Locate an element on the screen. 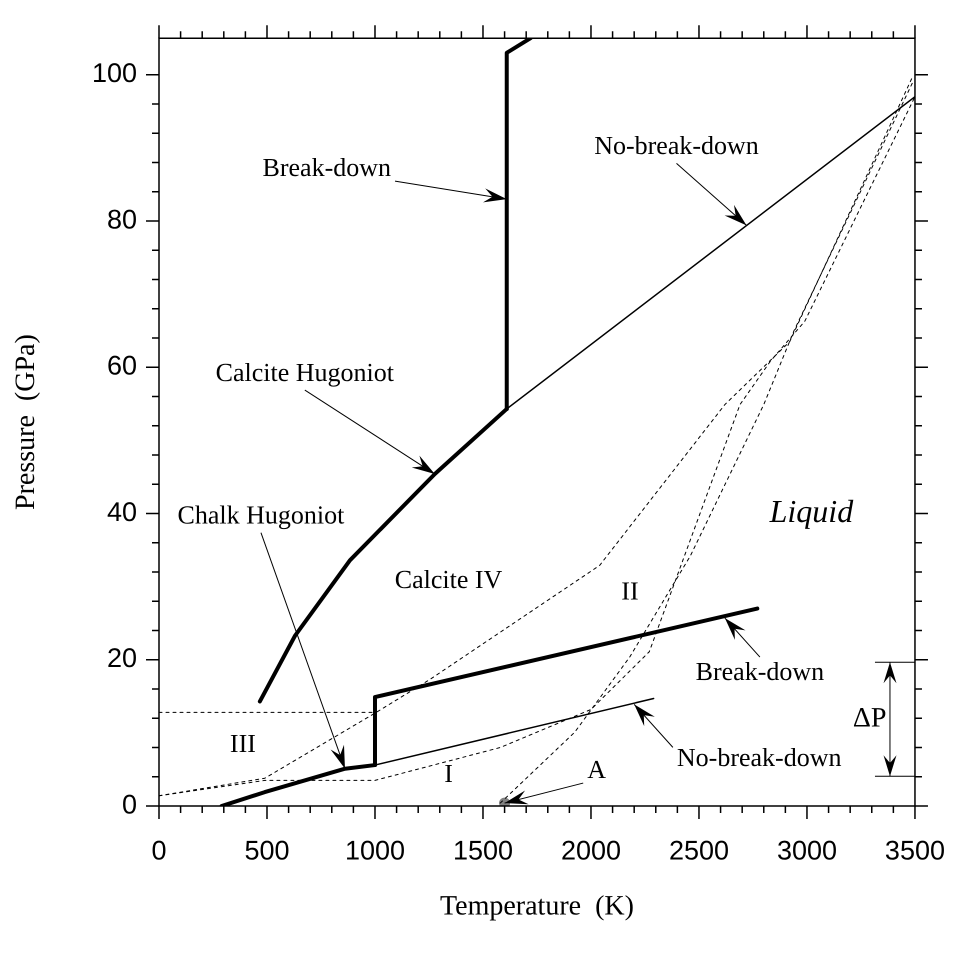 The height and width of the screenshot is (954, 975). annotation: III is located at coordinates (243, 743).